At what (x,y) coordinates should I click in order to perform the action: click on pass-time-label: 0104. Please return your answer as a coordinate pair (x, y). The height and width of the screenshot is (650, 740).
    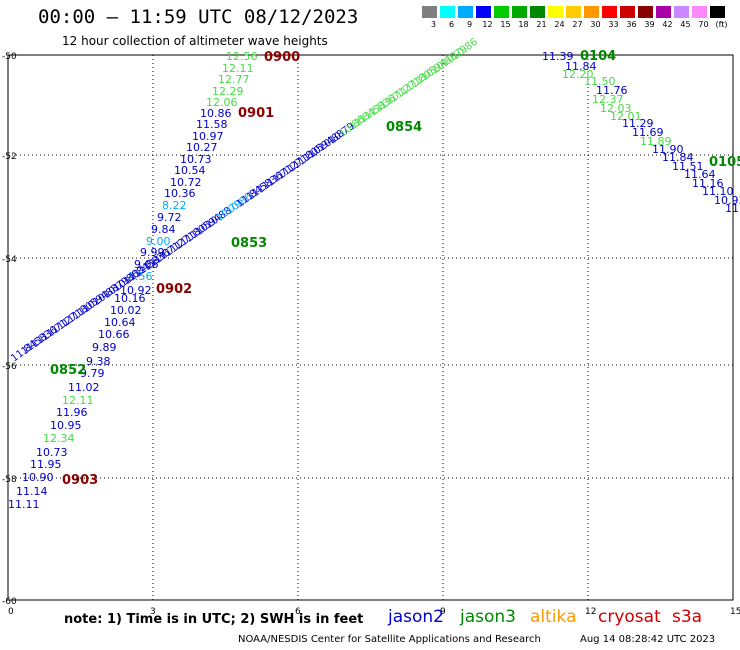
    Looking at the image, I should click on (598, 56).